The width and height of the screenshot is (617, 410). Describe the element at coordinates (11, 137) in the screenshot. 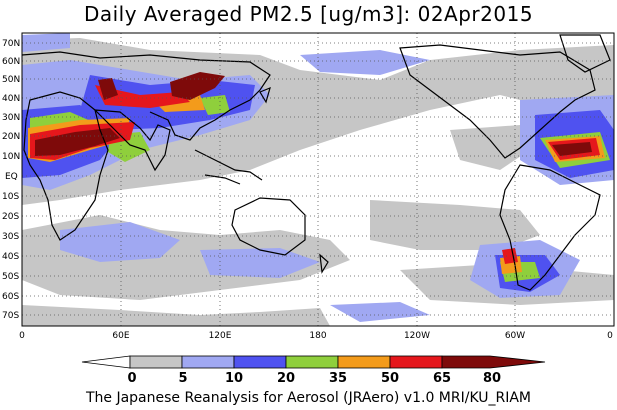

I see `lat-label: 20N` at that location.